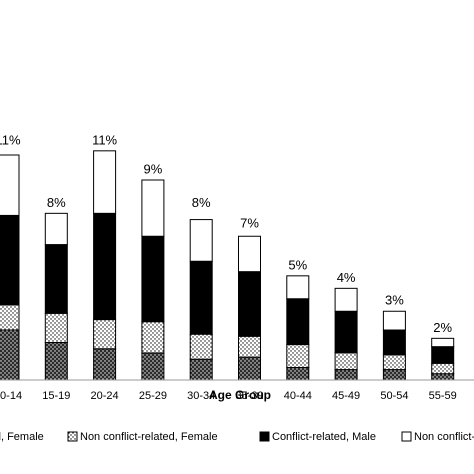  Describe the element at coordinates (153, 396) in the screenshot. I see `x-tick-label: 25-29` at that location.